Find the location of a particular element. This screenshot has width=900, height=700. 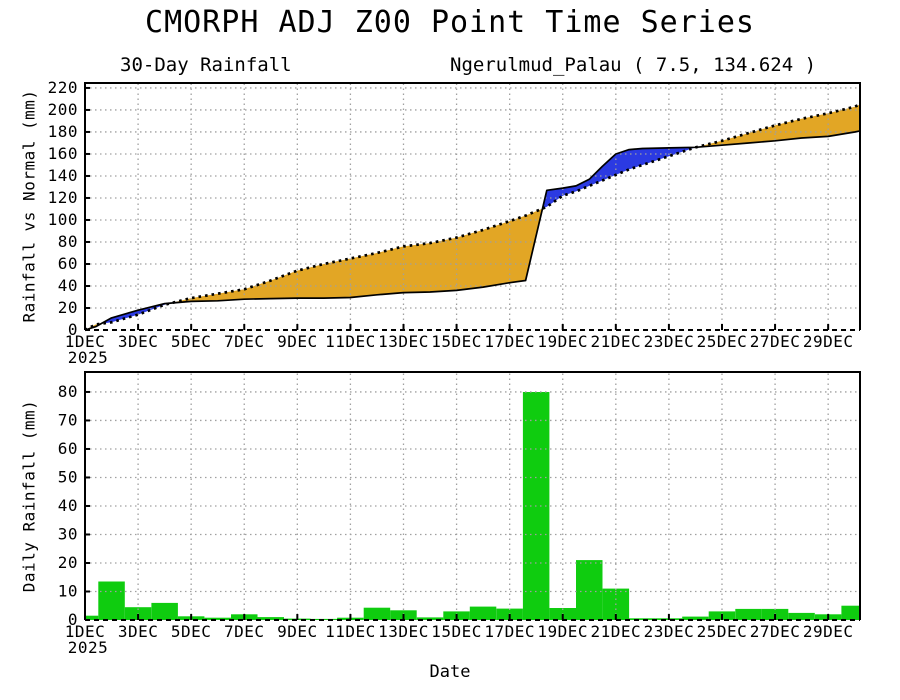

y-tick-label: 30 is located at coordinates (68, 533).